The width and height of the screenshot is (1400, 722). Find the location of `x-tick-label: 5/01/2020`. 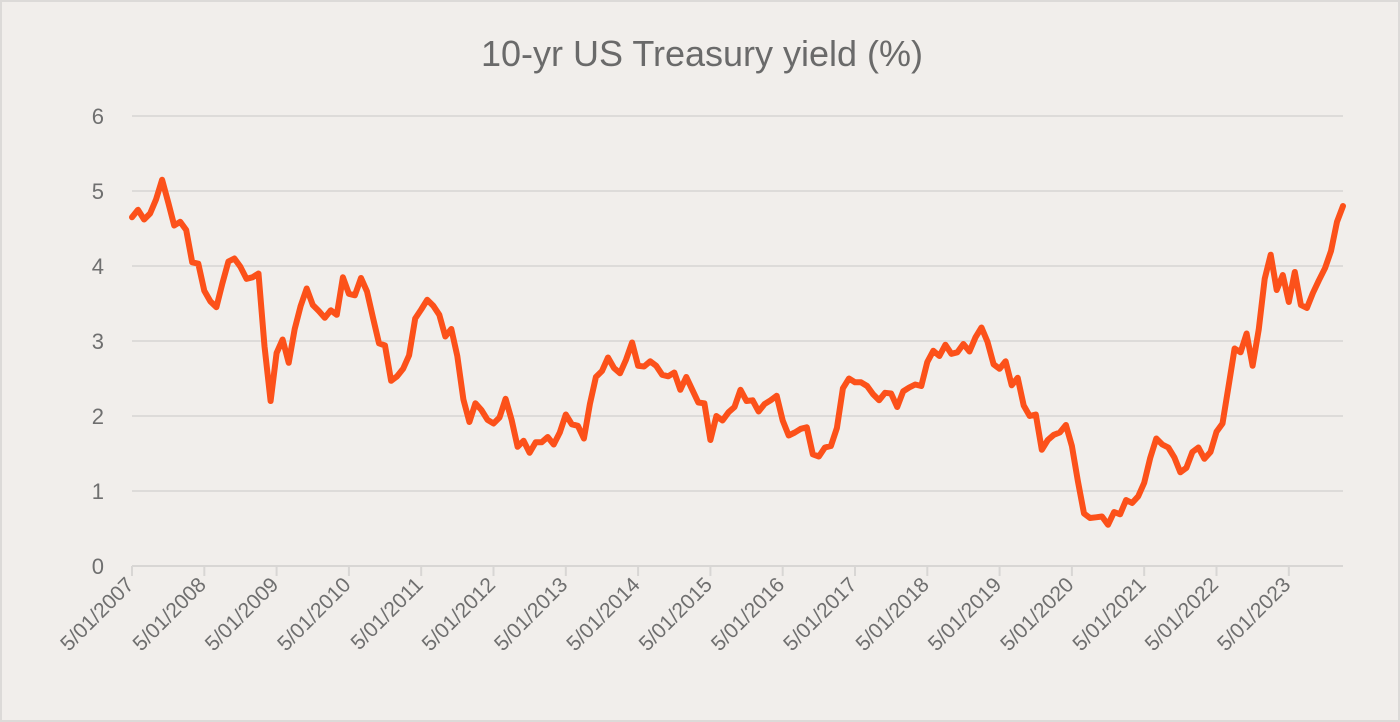

x-tick-label: 5/01/2020 is located at coordinates (1037, 614).